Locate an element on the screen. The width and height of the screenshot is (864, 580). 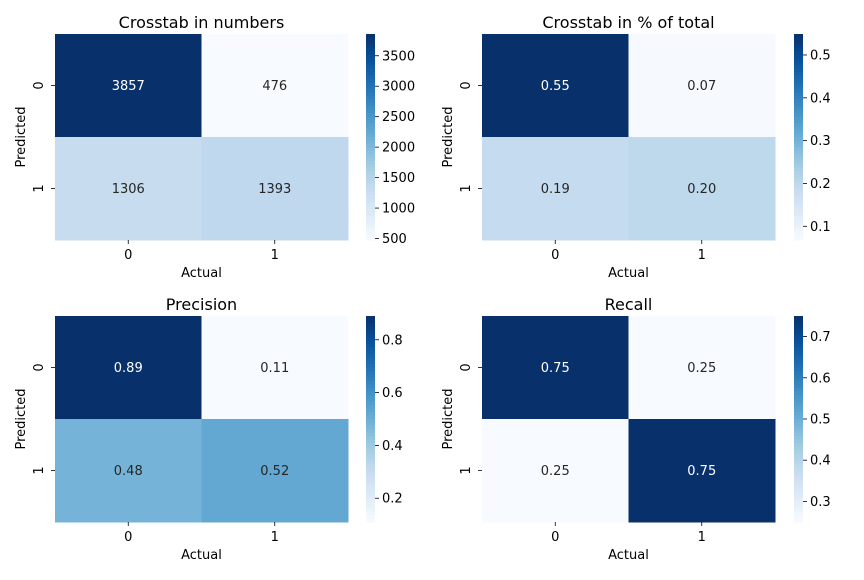
colorbar-tick-label: 2000 is located at coordinates (398, 148).